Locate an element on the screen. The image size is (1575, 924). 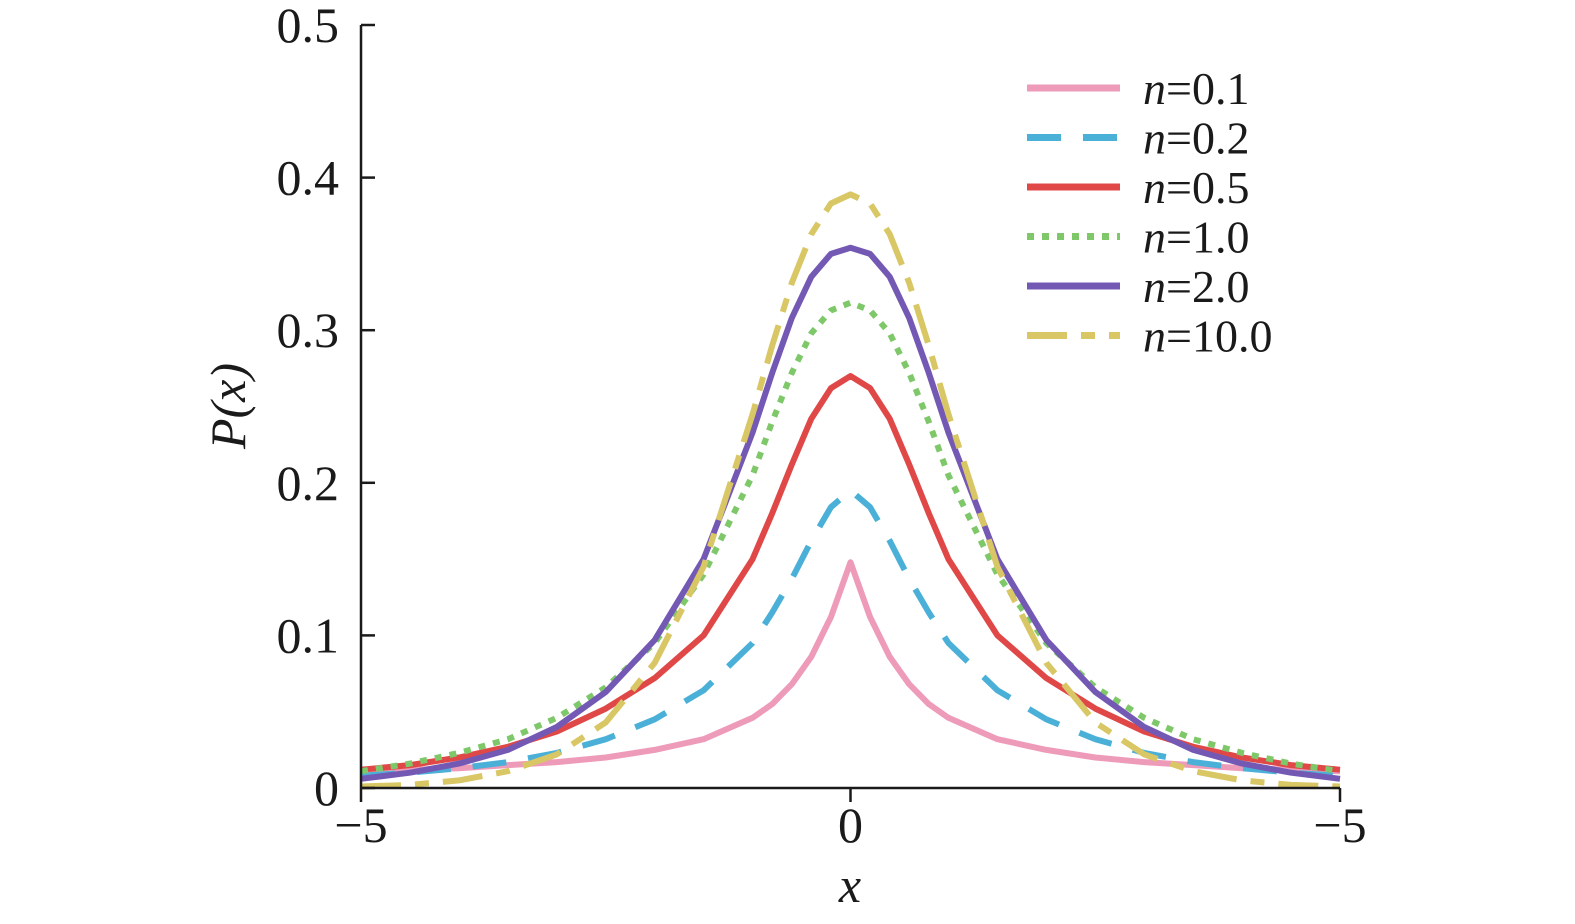
y-tick-label: 0.5 is located at coordinates (308, 26).